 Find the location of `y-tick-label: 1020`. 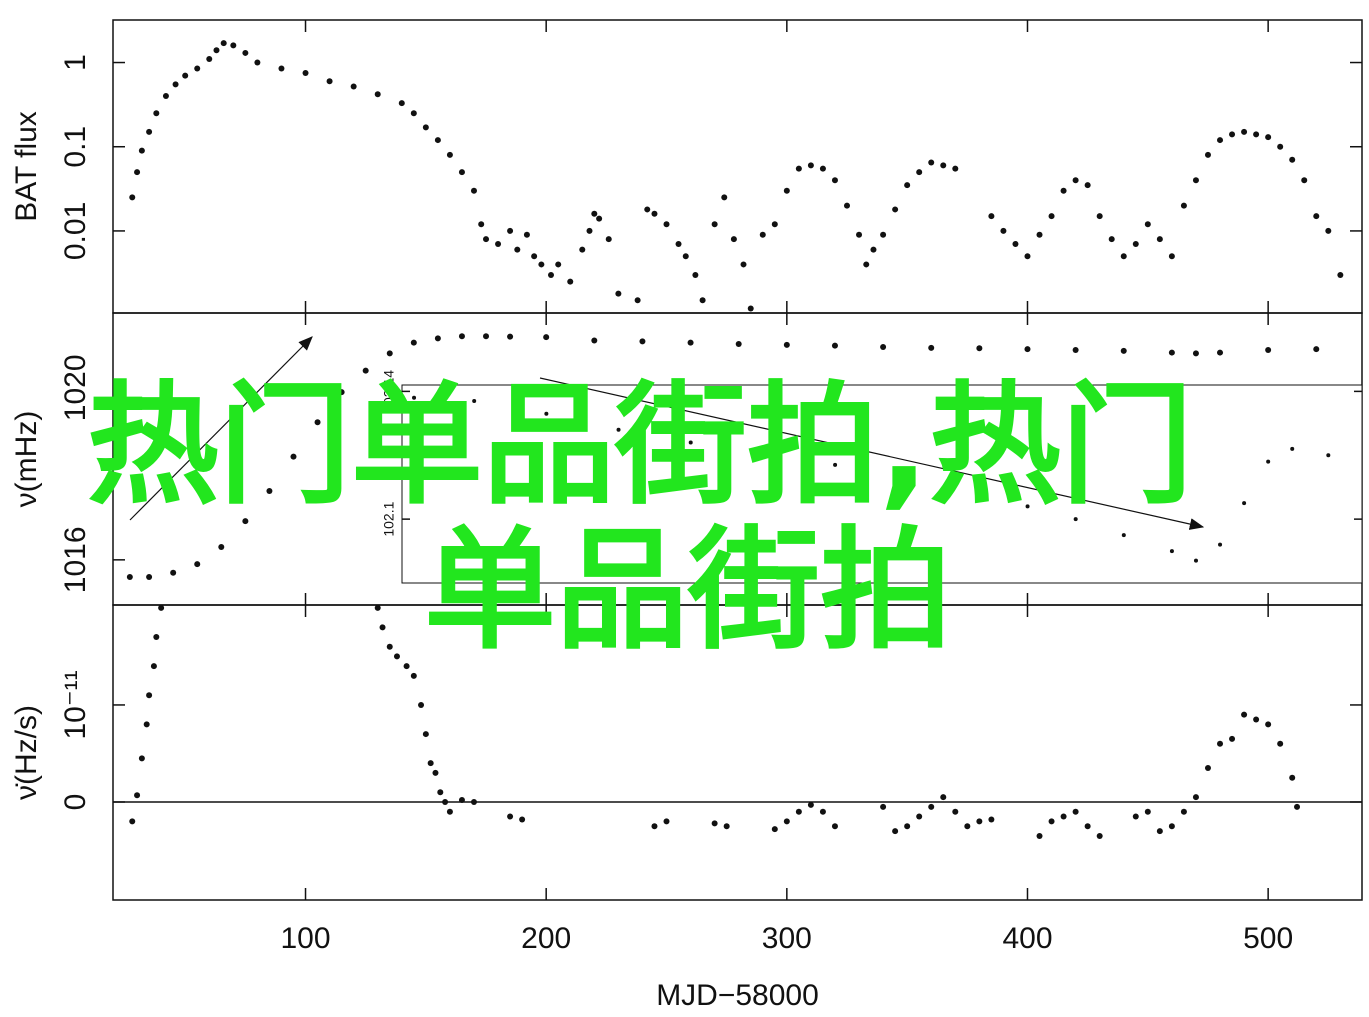

y-tick-label: 1020 is located at coordinates (75, 387).